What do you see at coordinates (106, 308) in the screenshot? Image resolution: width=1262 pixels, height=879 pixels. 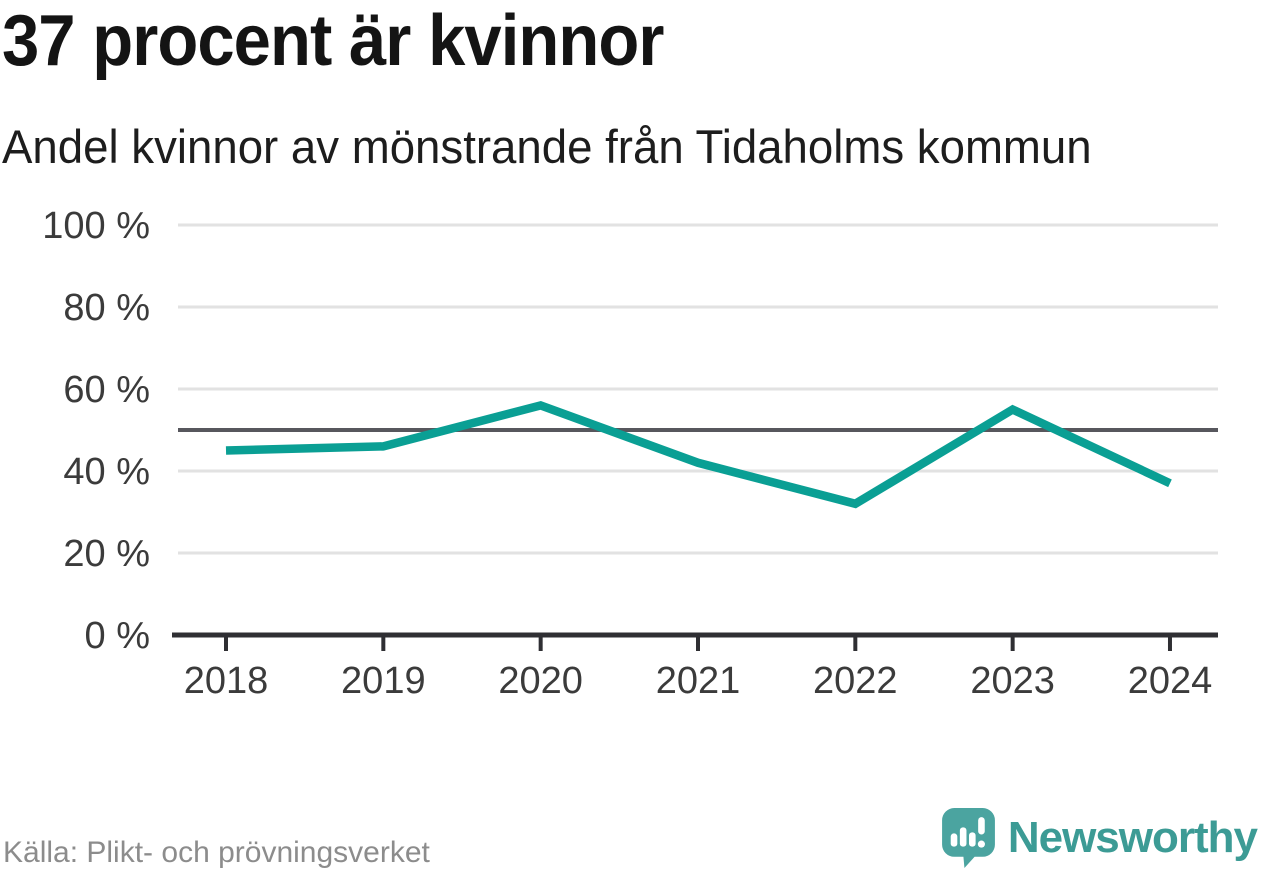 I see `y-tick-label: 80 %` at bounding box center [106, 308].